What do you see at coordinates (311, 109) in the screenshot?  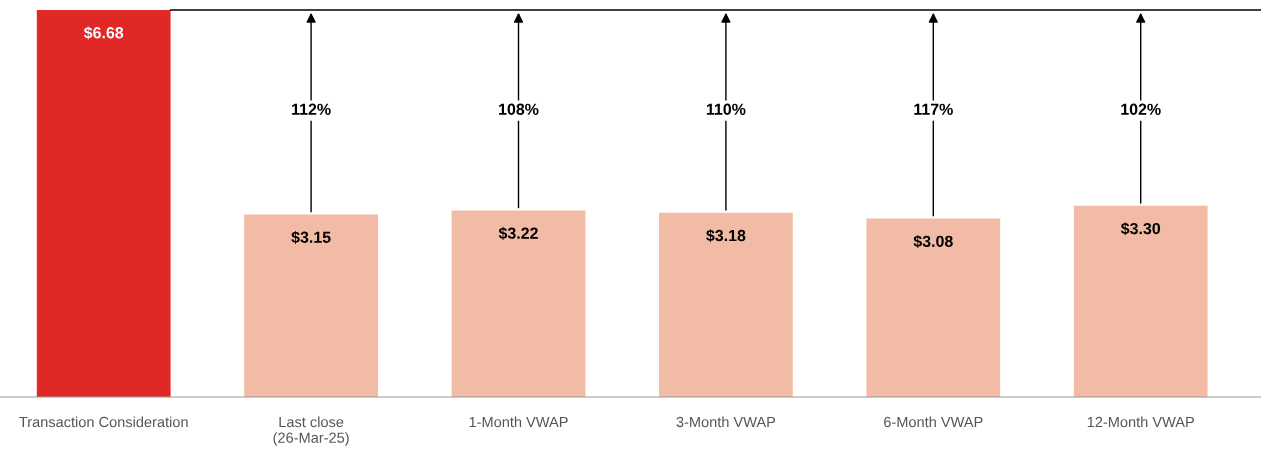 I see `annotation: 112%` at bounding box center [311, 109].